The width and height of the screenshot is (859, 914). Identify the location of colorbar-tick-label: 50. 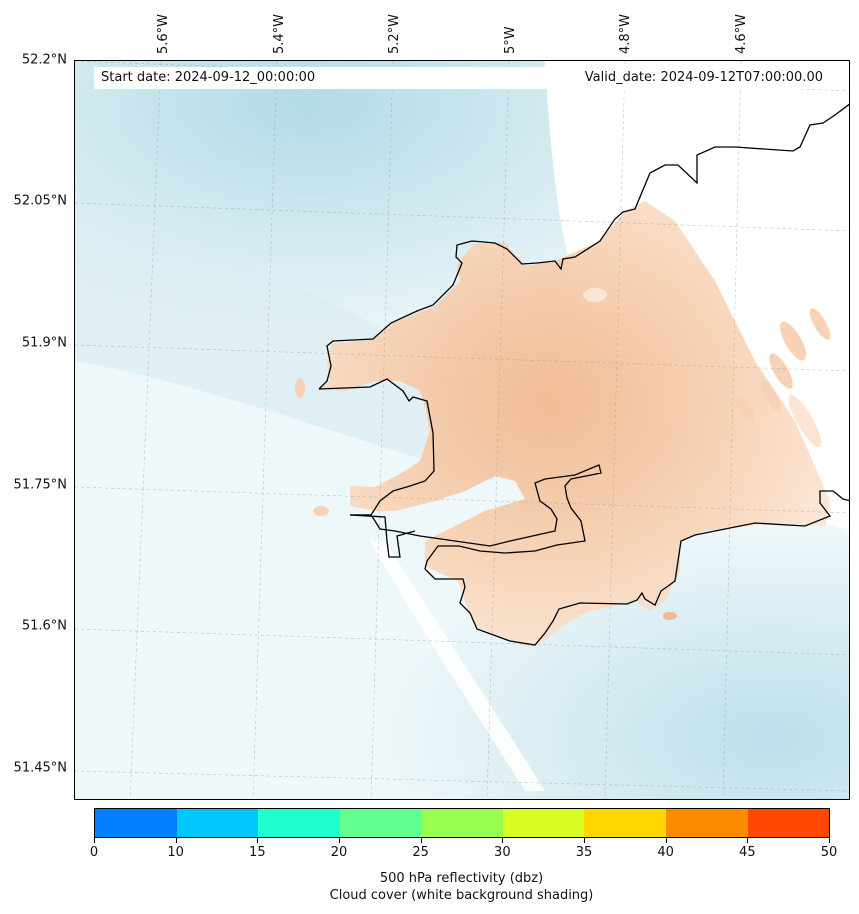
(829, 852).